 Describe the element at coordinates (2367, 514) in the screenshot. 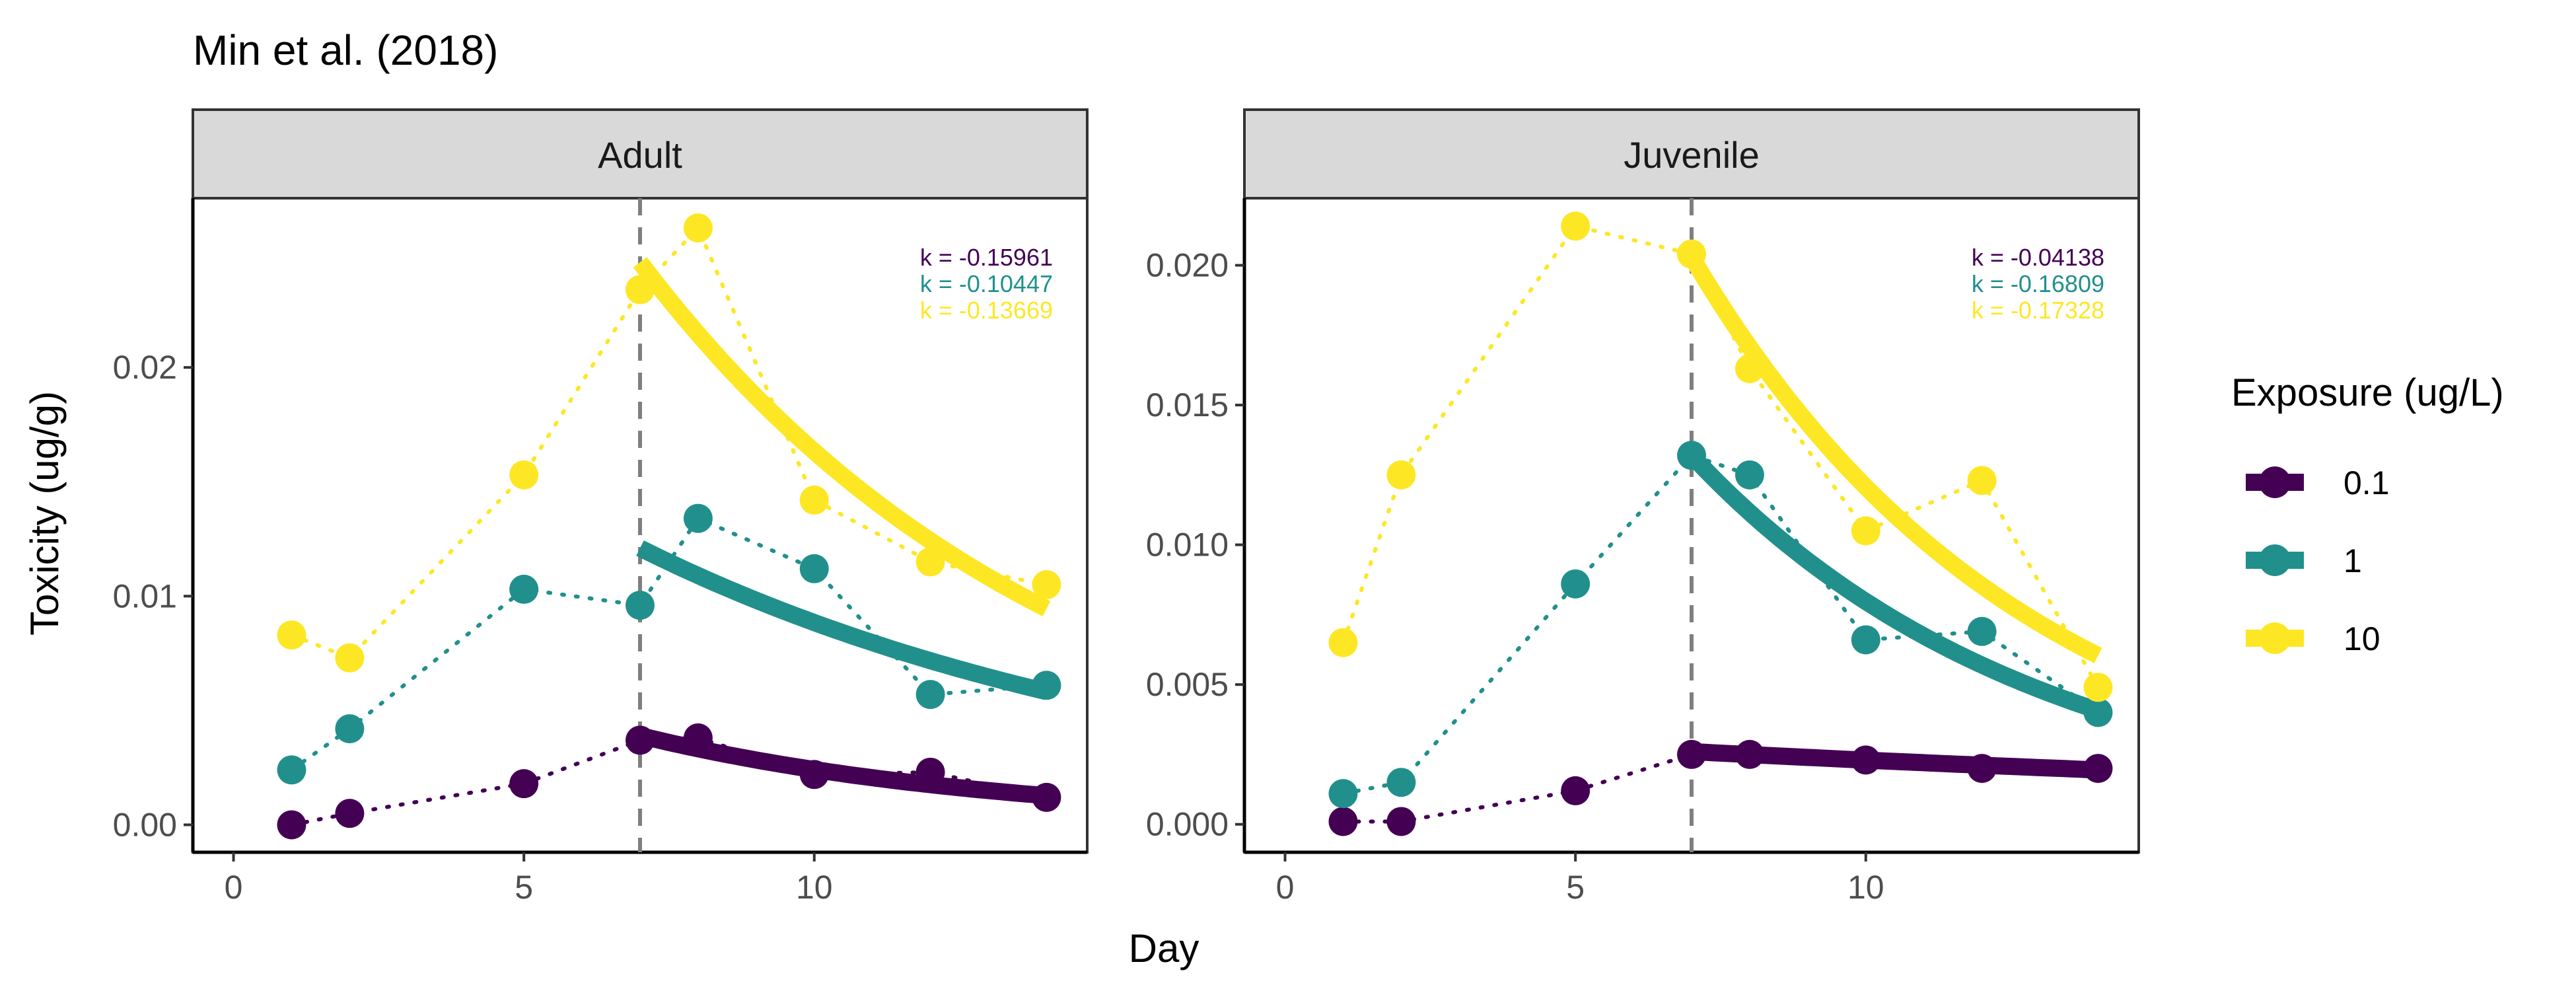

I see `legend: Exposure (ug/L) 0.1 1 10` at that location.